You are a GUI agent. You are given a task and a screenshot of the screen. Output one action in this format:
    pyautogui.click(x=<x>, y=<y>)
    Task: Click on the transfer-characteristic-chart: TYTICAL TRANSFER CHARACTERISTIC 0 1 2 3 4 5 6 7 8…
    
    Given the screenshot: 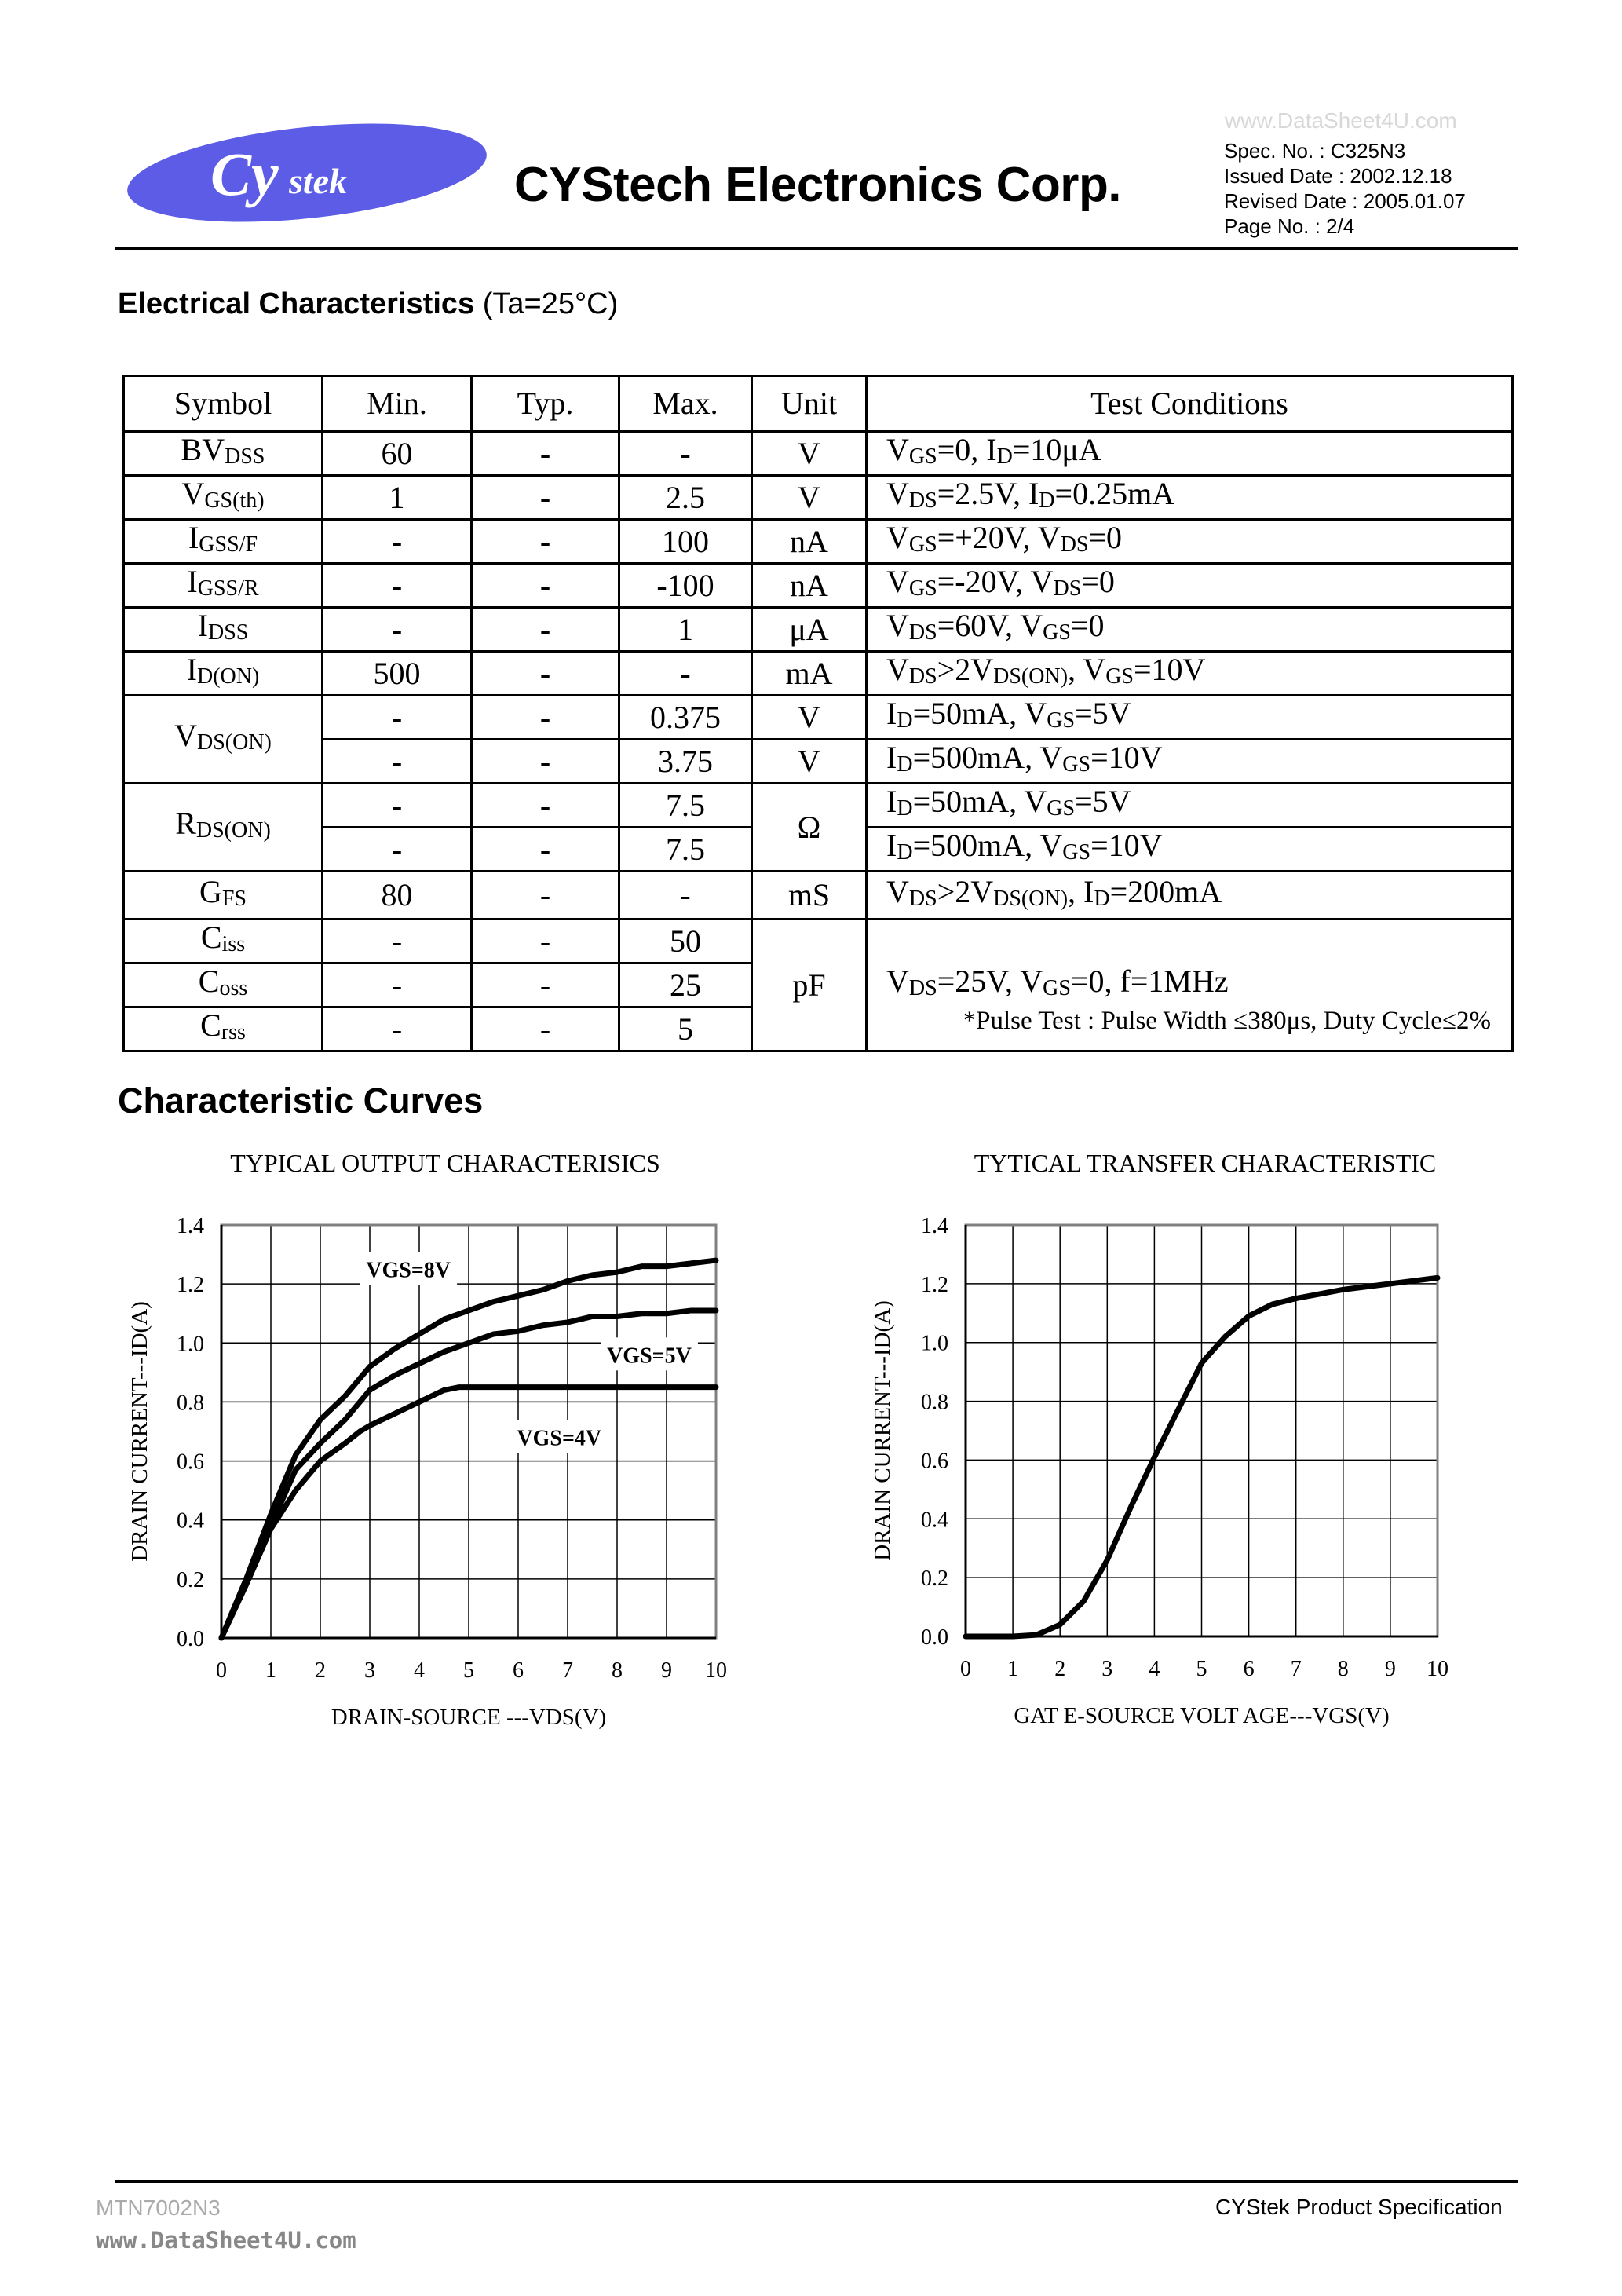 What is the action you would take?
    pyautogui.click(x=1159, y=1438)
    